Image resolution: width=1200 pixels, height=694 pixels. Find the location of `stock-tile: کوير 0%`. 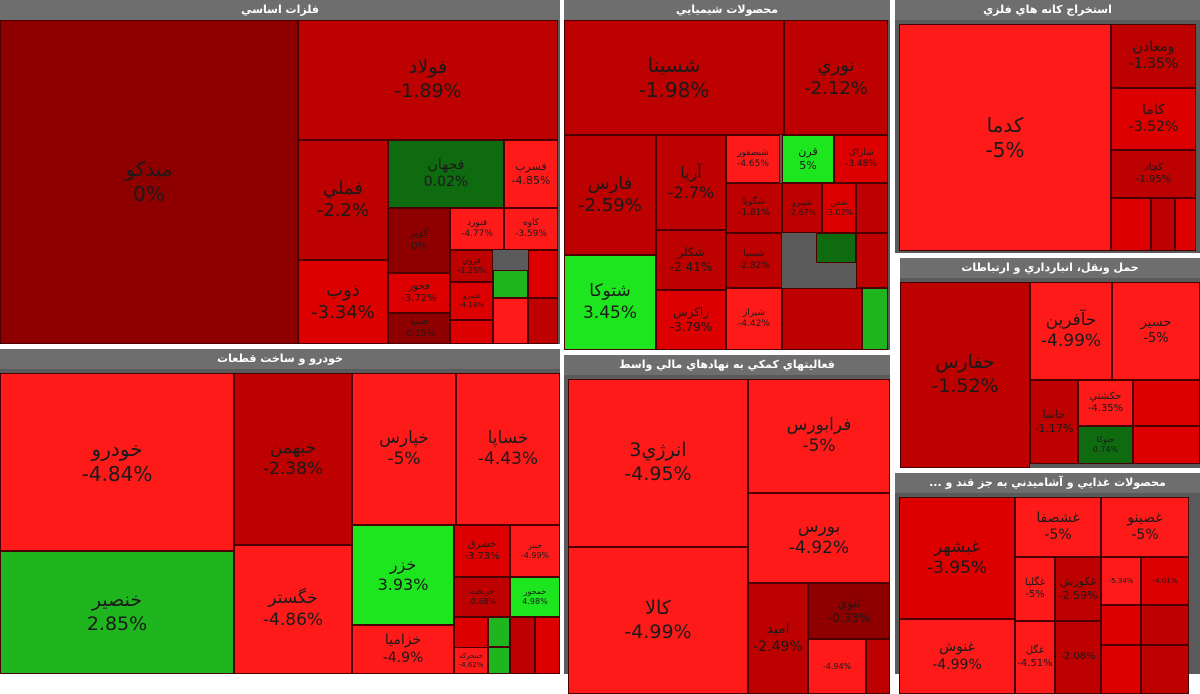

stock-tile: کوير 0% is located at coordinates (419, 240).